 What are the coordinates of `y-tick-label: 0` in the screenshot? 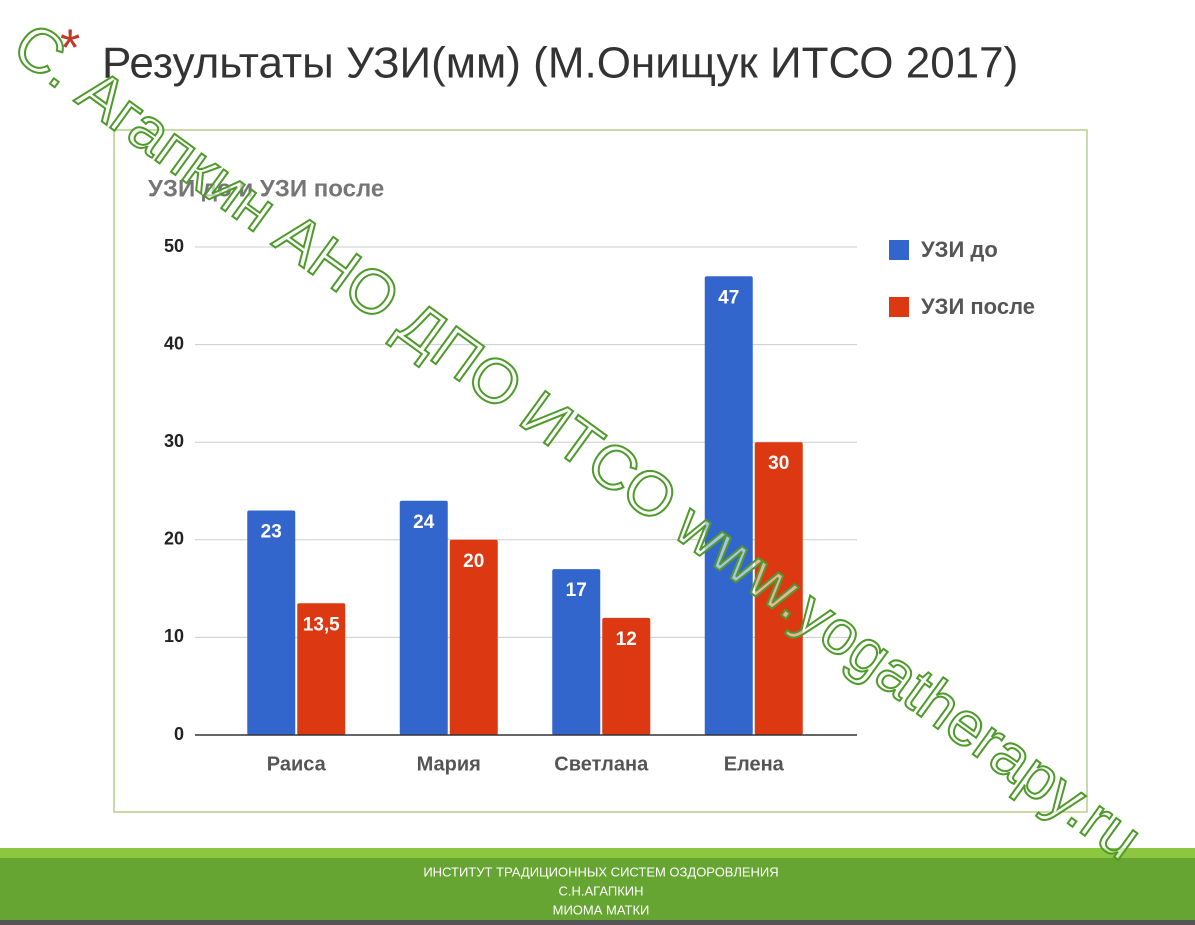 It's located at (179, 734).